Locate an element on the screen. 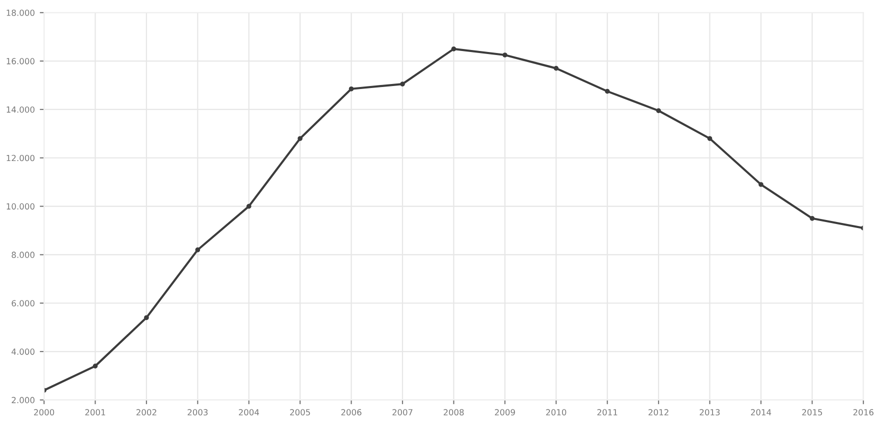 The image size is (881, 421). x-tick-label: 2014 is located at coordinates (761, 412).